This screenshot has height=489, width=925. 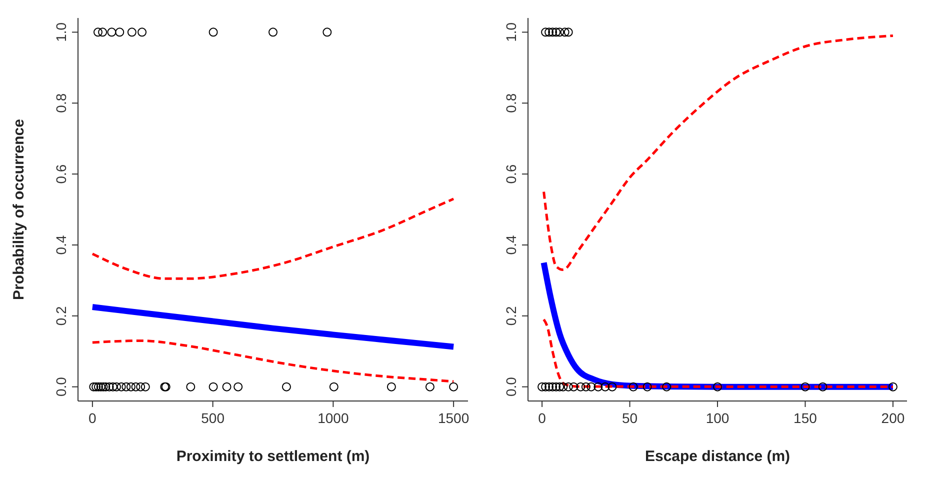 What do you see at coordinates (213, 418) in the screenshot?
I see `x-tick-label: 500` at bounding box center [213, 418].